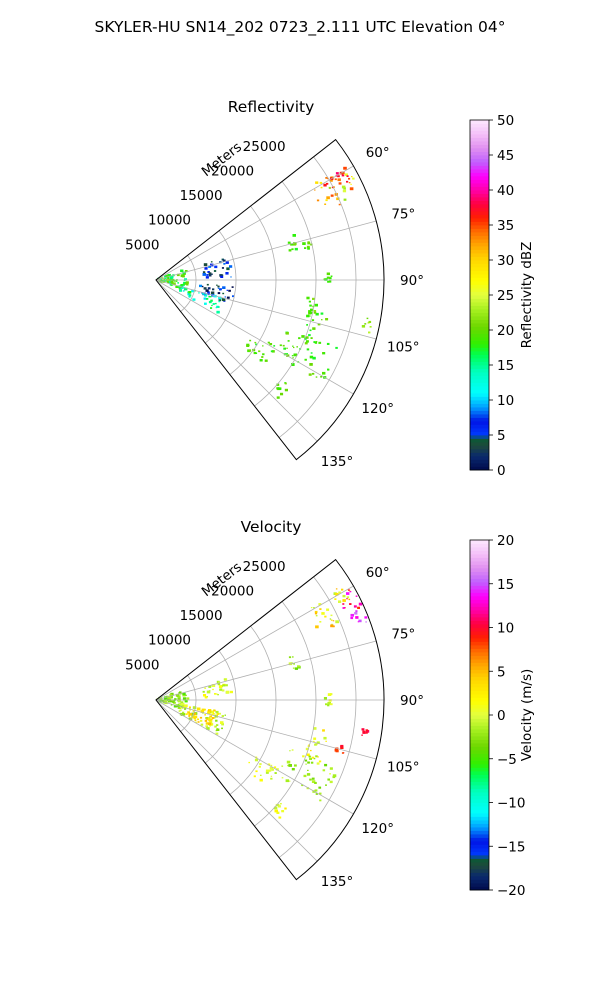 This screenshot has height=1000, width=600. Describe the element at coordinates (501, 471) in the screenshot. I see `colorbar-tick-label: 0` at that location.